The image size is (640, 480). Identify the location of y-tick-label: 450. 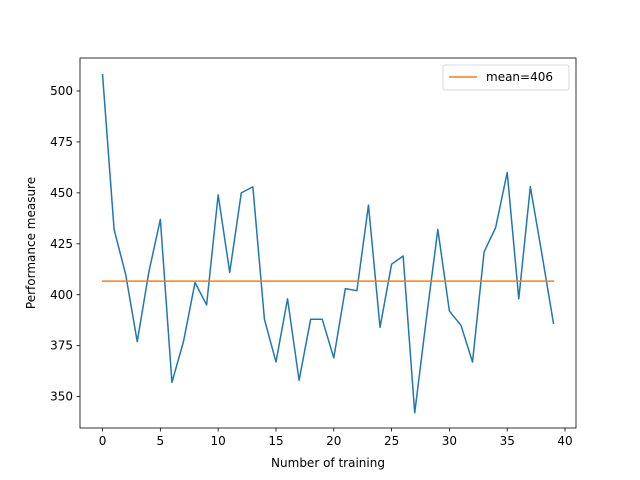
(61, 193).